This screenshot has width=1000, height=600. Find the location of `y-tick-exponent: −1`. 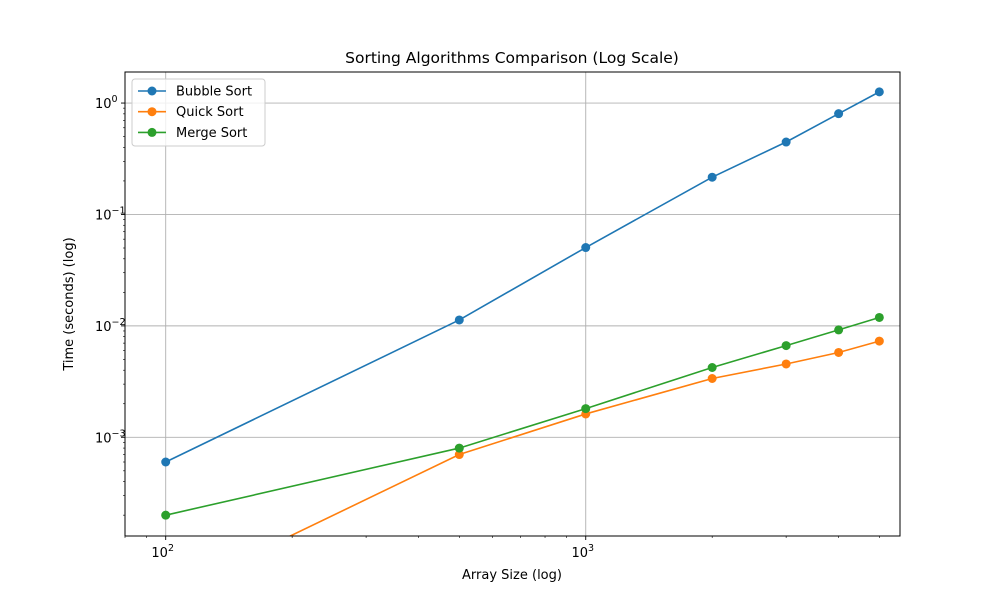

y-tick-exponent: −1 is located at coordinates (119, 210).